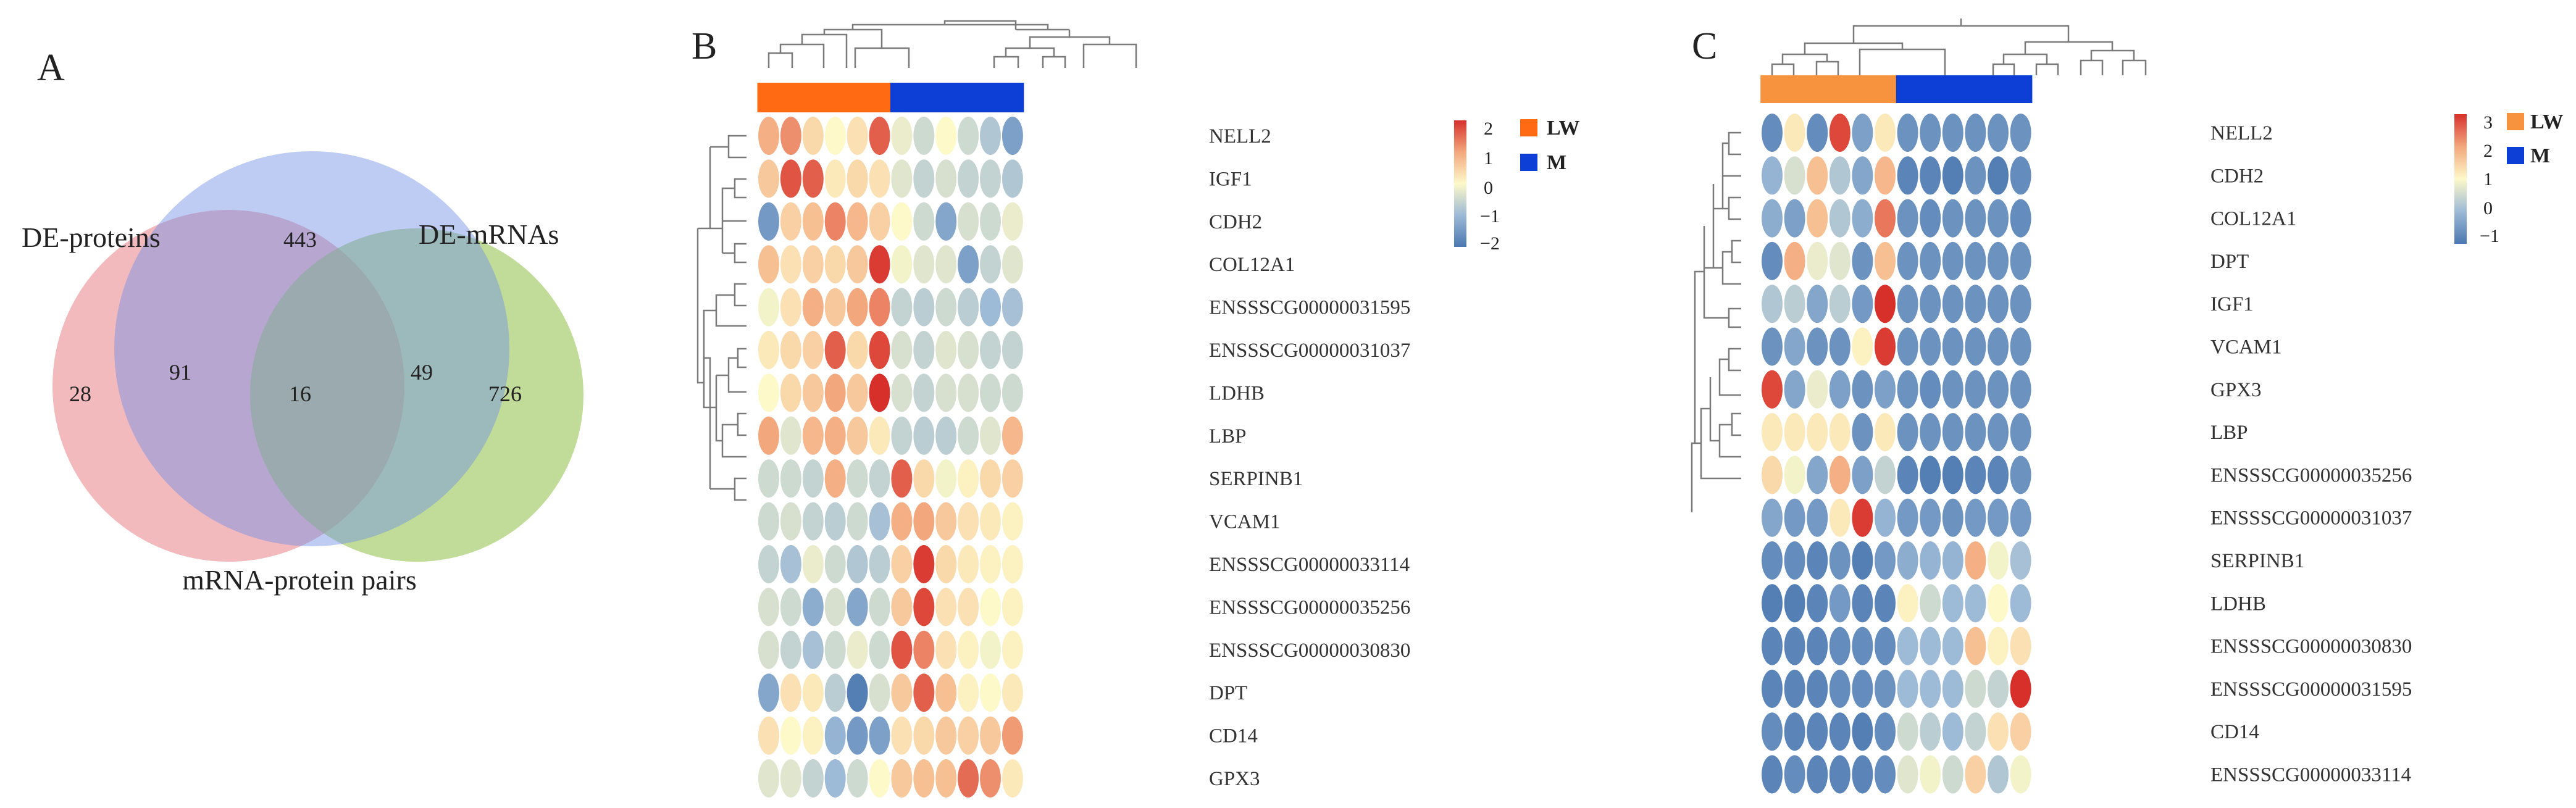  What do you see at coordinates (2460, 179) in the screenshot?
I see `colorbar-c-gradient` at bounding box center [2460, 179].